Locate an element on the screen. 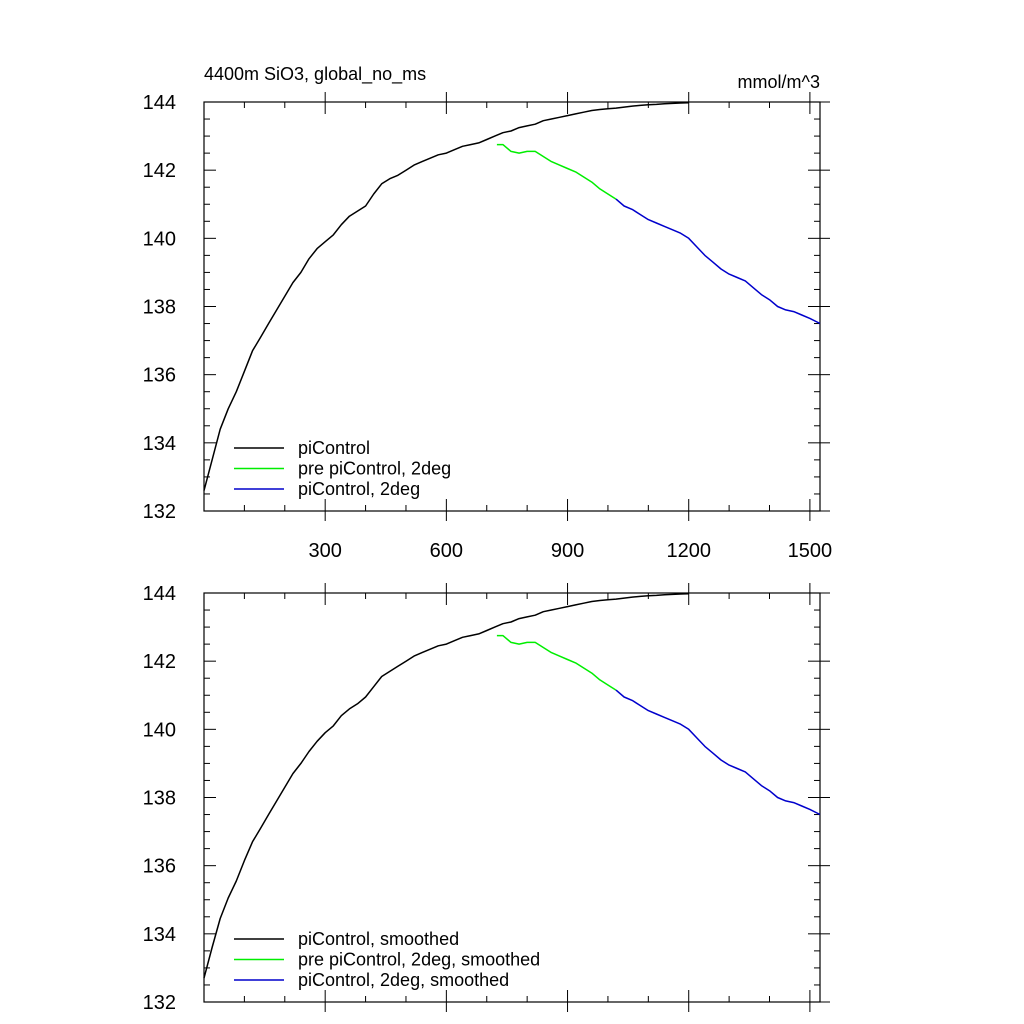 This screenshot has height=1024, width=1024. legend-label-0: piControl is located at coordinates (334, 448).